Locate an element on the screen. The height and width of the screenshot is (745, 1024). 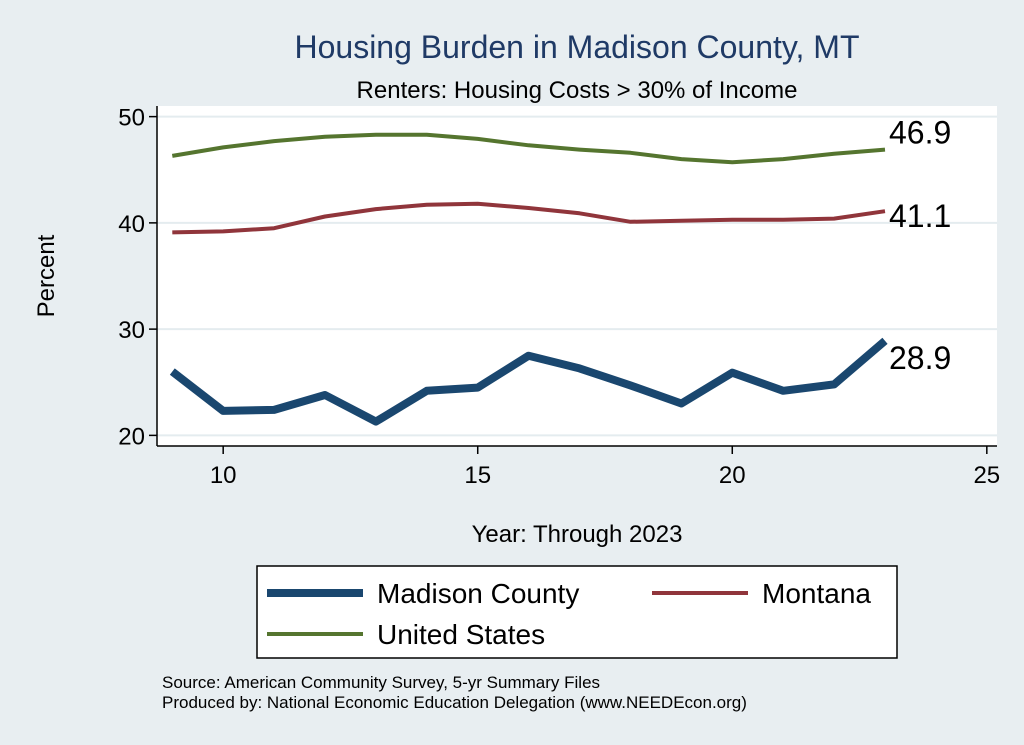
x-axis-label: Year: Through 2023 is located at coordinates (577, 534).